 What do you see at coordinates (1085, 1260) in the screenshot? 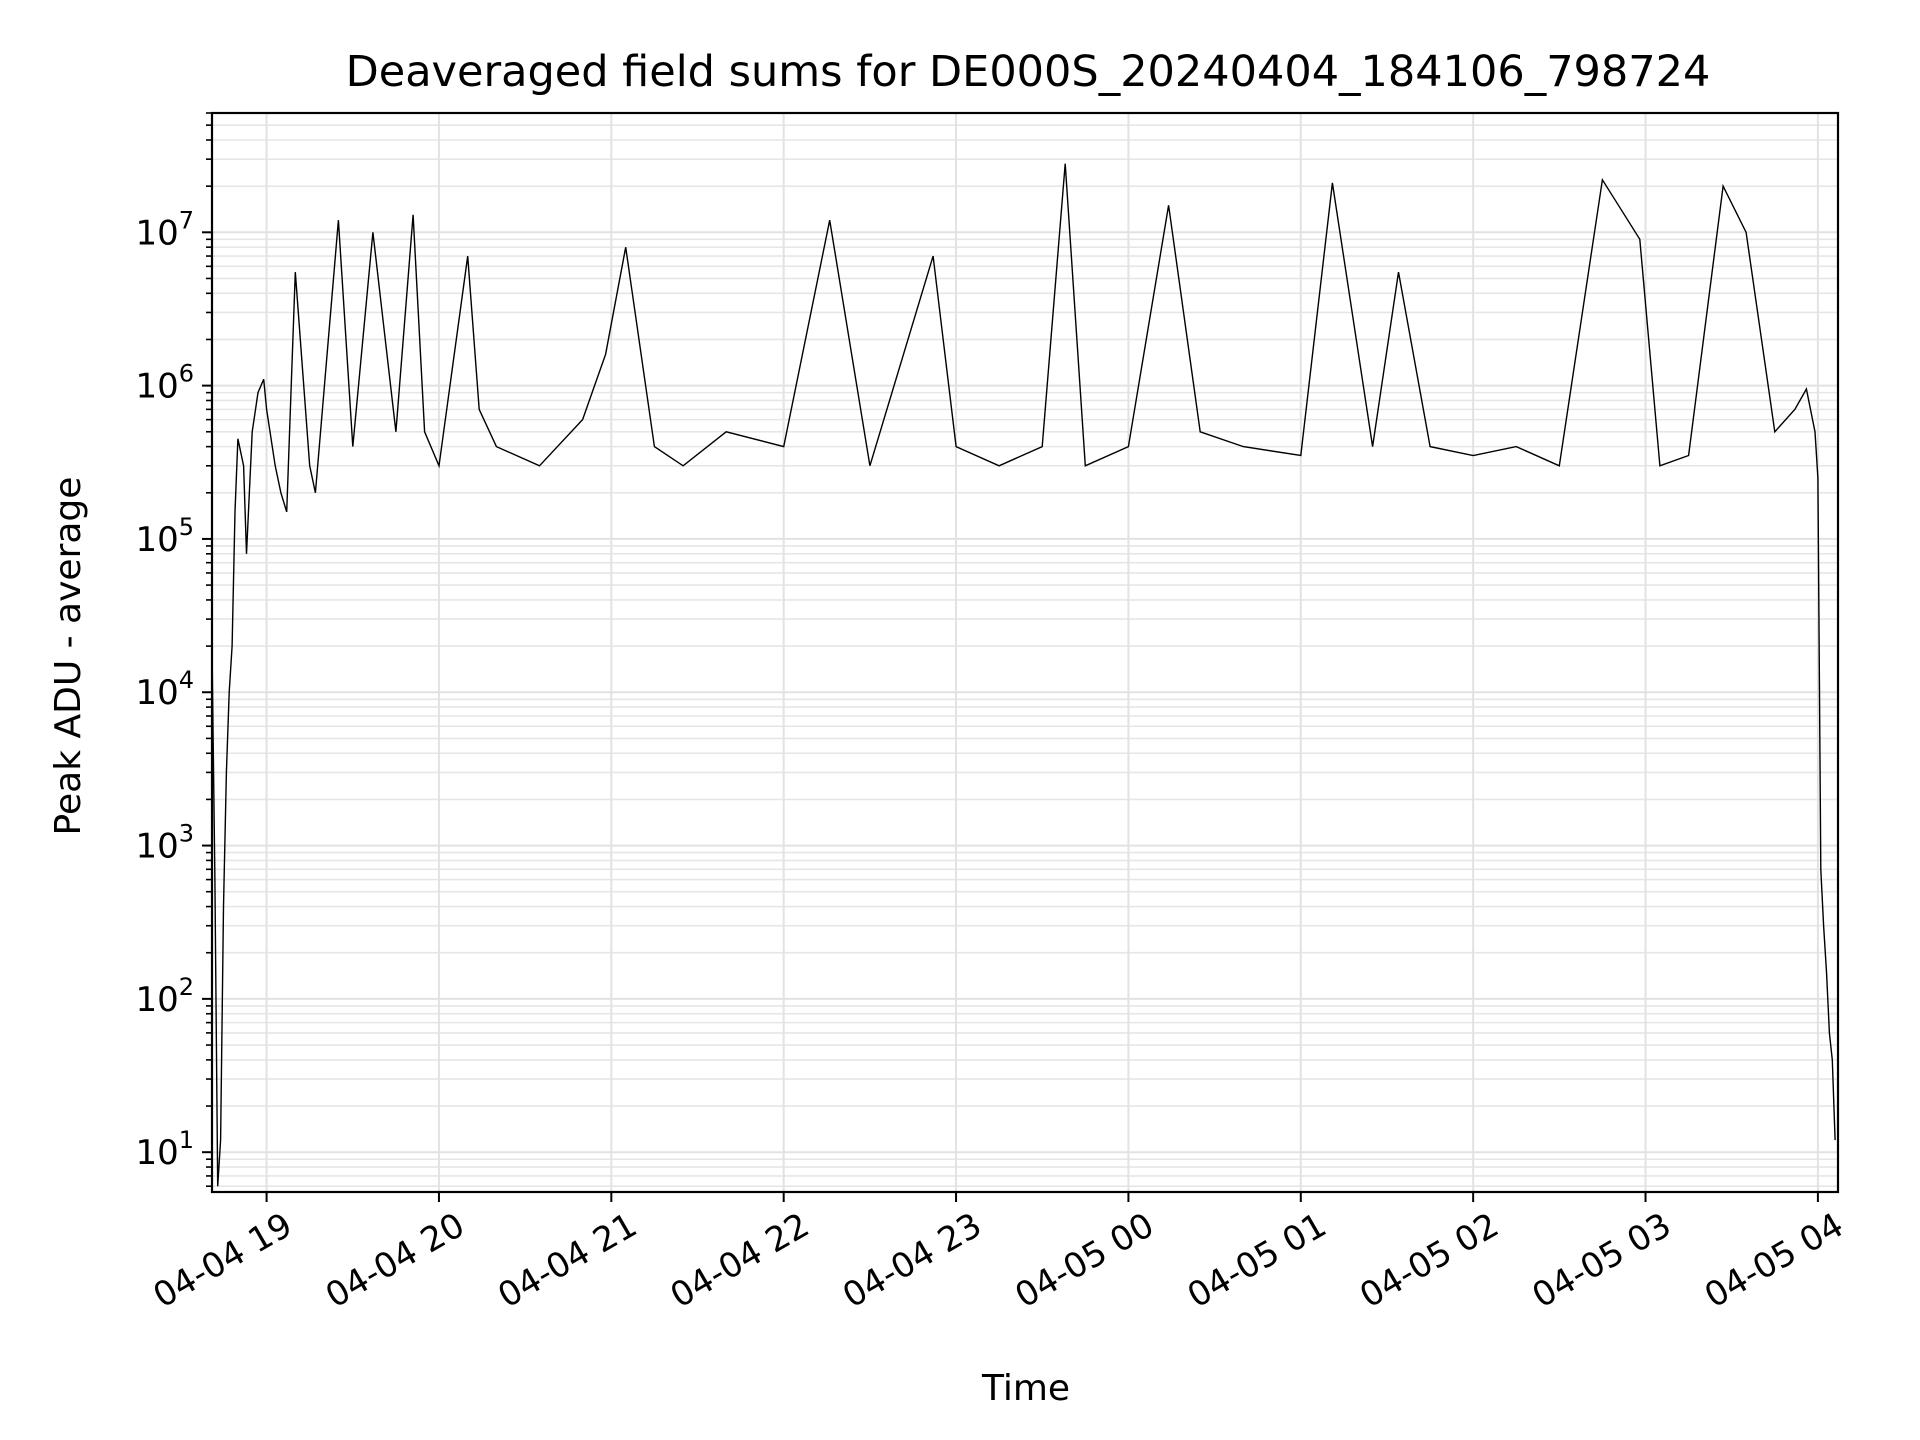
I see `x-tick-label: 04-05 00` at bounding box center [1085, 1260].